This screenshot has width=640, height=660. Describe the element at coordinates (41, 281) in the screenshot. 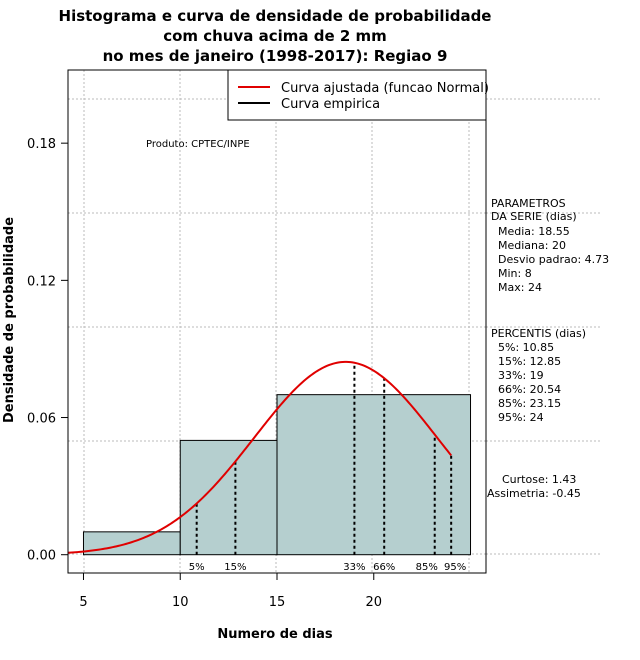

I see `y-tick-label: 0.12` at that location.